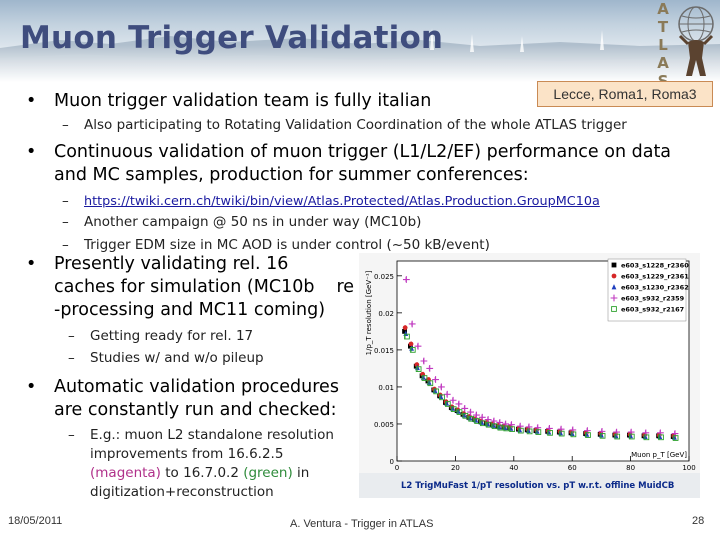 The width and height of the screenshot is (720, 540). Describe the element at coordinates (392, 462) in the screenshot. I see `y-tick-label: 0` at that location.